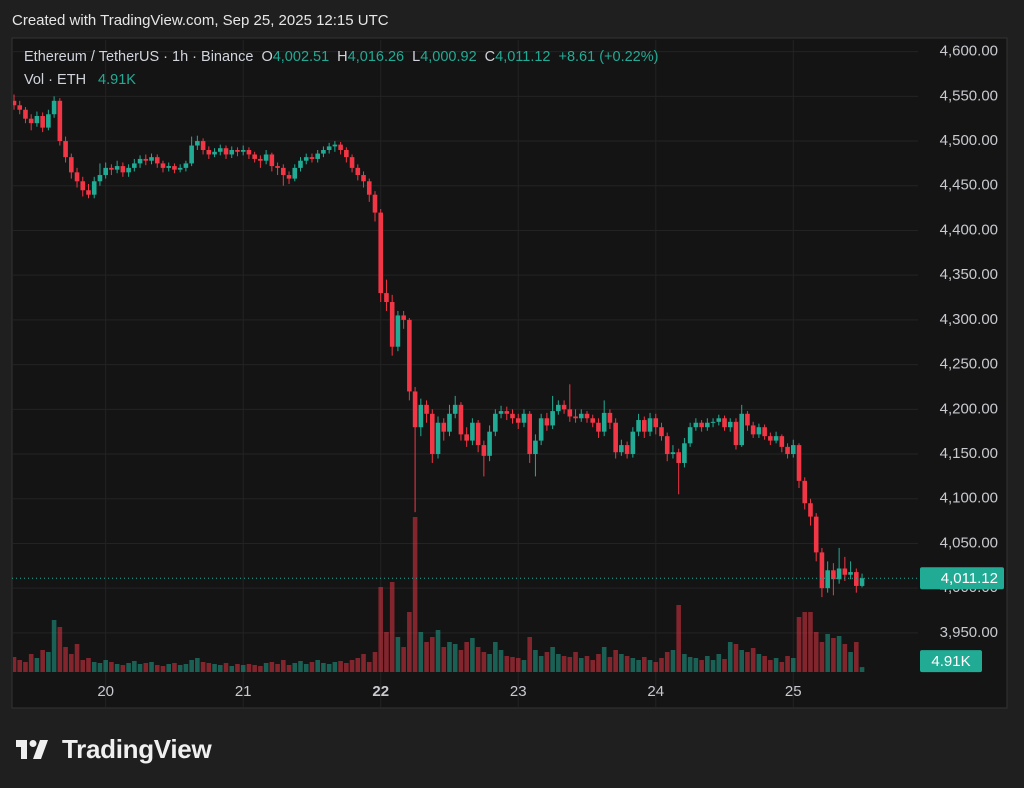 The height and width of the screenshot is (788, 1024). I want to click on y-tick-label: 4,200.00, so click(969, 408).